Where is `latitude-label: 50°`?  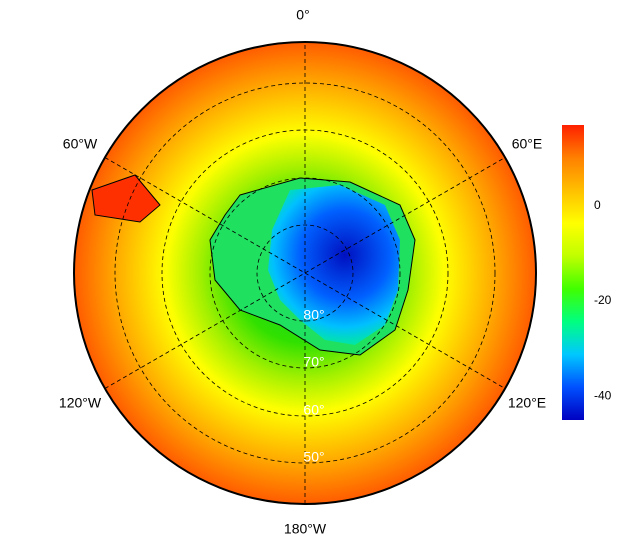
latitude-label: 50° is located at coordinates (313, 457).